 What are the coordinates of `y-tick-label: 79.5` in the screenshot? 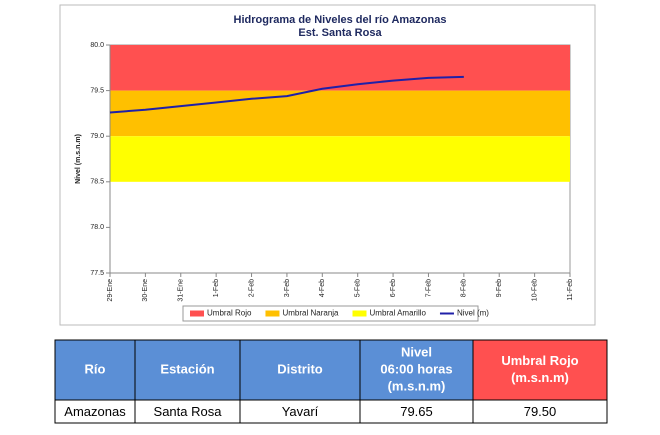 It's located at (97, 90).